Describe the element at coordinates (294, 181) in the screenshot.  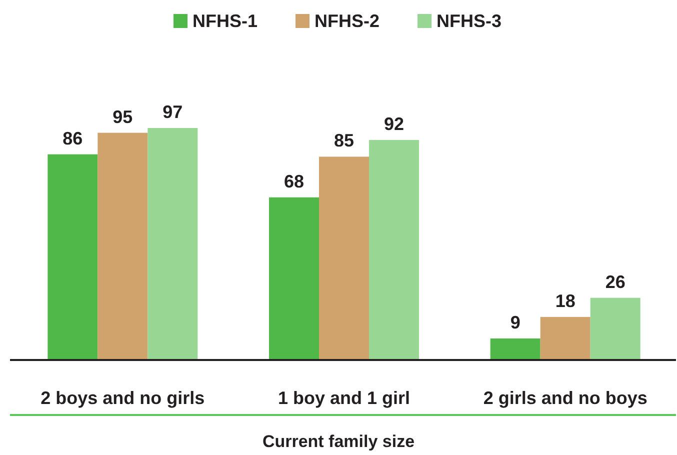
I see `data-label: 68` at that location.